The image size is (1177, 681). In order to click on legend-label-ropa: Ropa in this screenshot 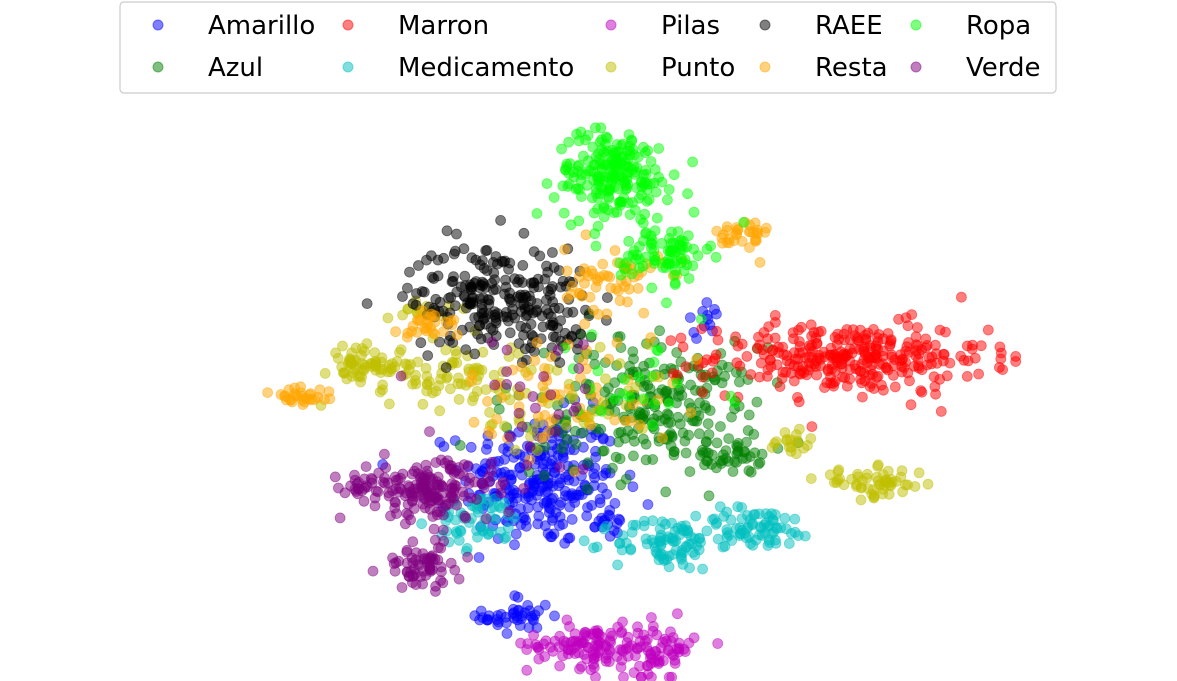, I will do `click(998, 26)`.